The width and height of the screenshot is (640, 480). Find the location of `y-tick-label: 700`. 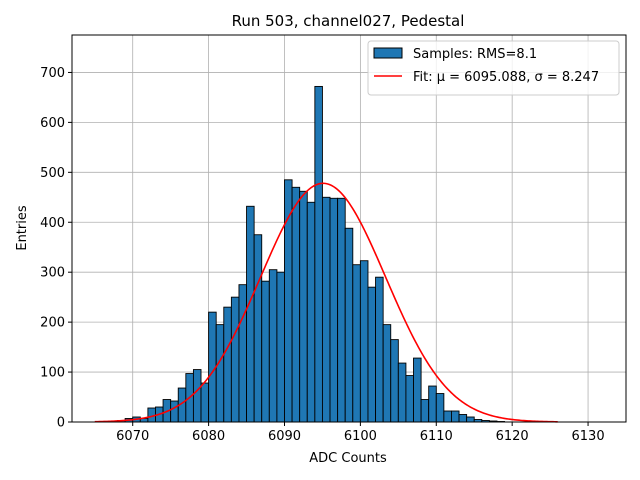

y-tick-label: 700 is located at coordinates (52, 73).